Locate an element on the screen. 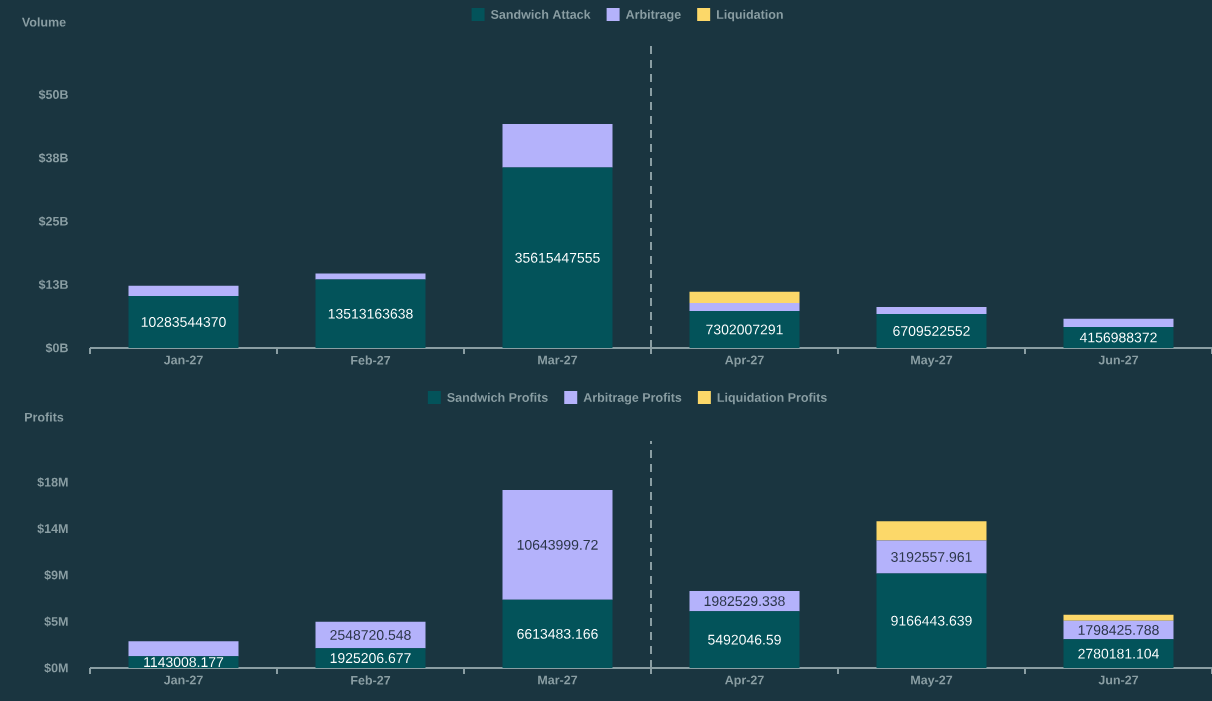 This screenshot has width=1212, height=701. legend-label: Liquidation Profits is located at coordinates (772, 398).